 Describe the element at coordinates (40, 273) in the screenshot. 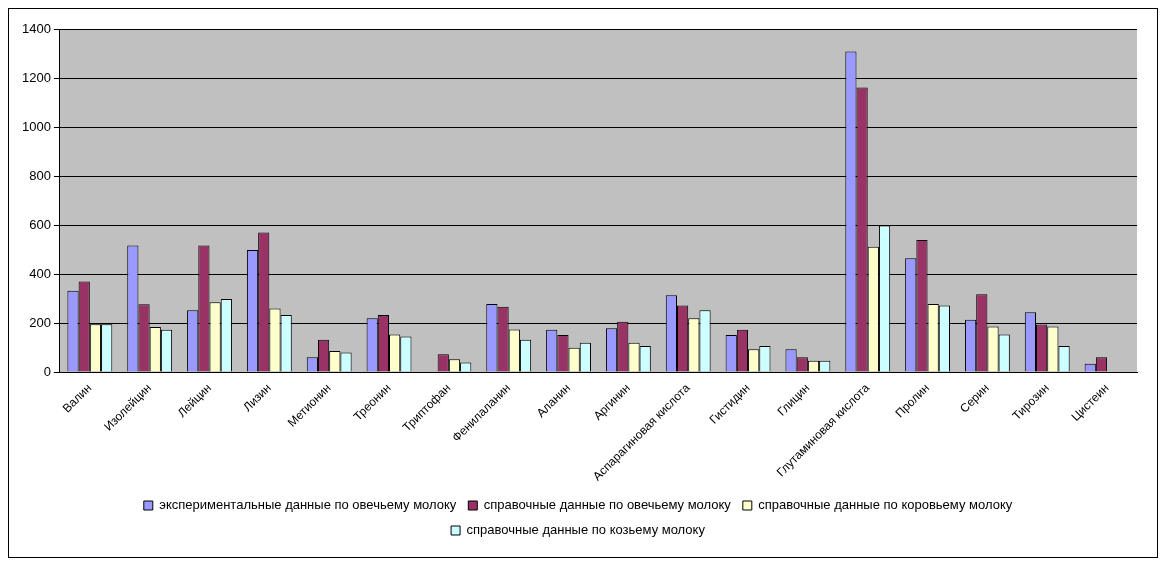

I see `y-tick-label: 400` at that location.